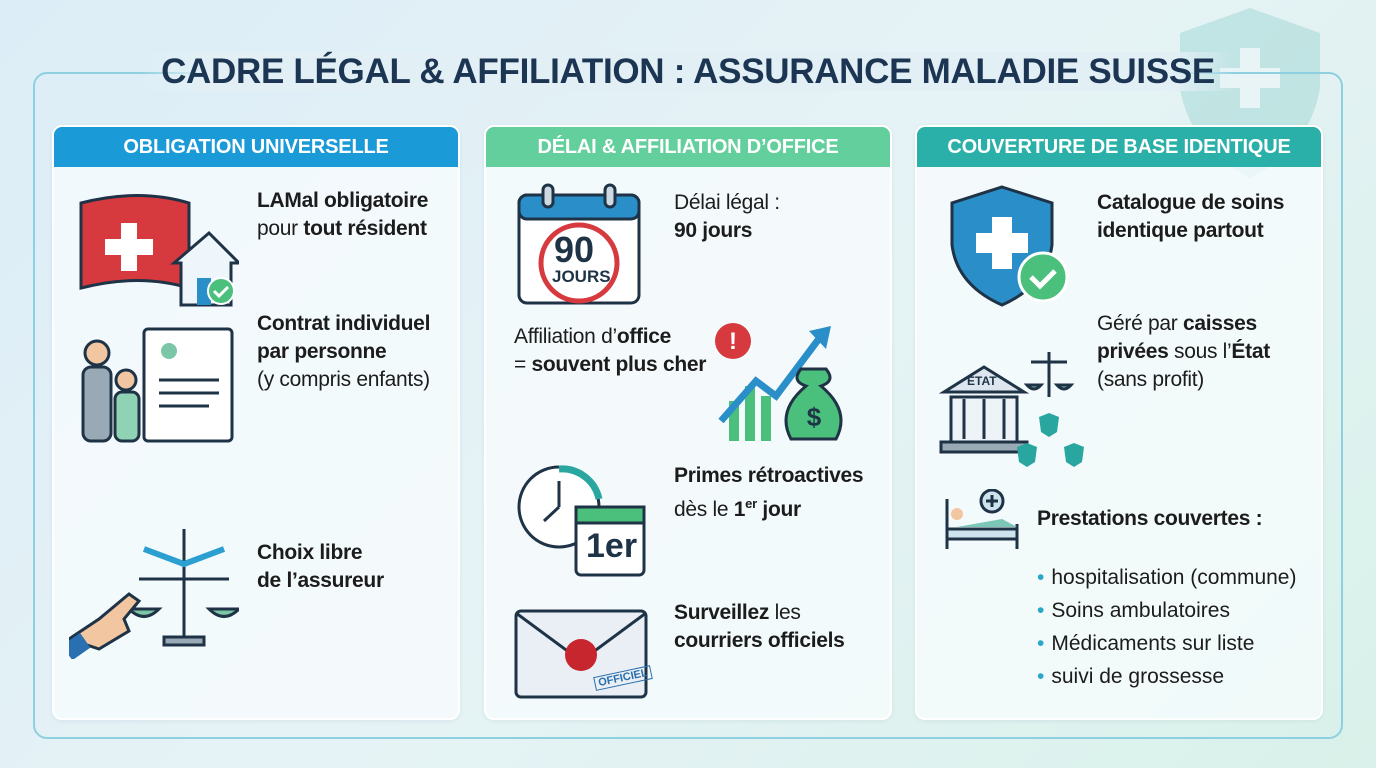 This screenshot has width=1376, height=768. What do you see at coordinates (1250, 351) in the screenshot?
I see `text-segment: État` at bounding box center [1250, 351].